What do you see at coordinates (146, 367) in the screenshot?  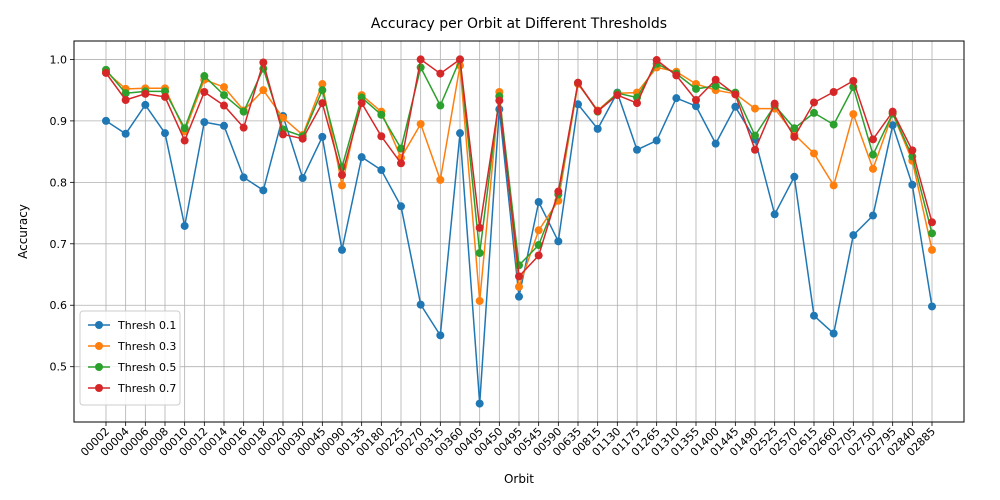 I see `legend-label: Thresh 0.5` at bounding box center [146, 367].